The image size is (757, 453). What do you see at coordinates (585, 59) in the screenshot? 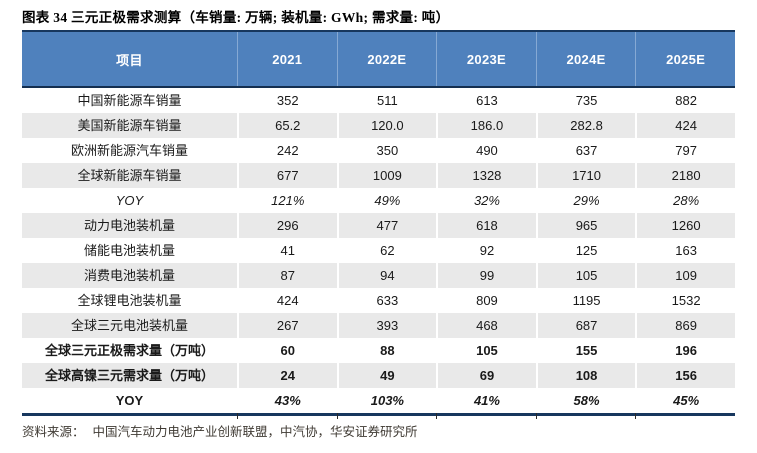
I see `header-cell-2024e: 2024E` at bounding box center [585, 59].